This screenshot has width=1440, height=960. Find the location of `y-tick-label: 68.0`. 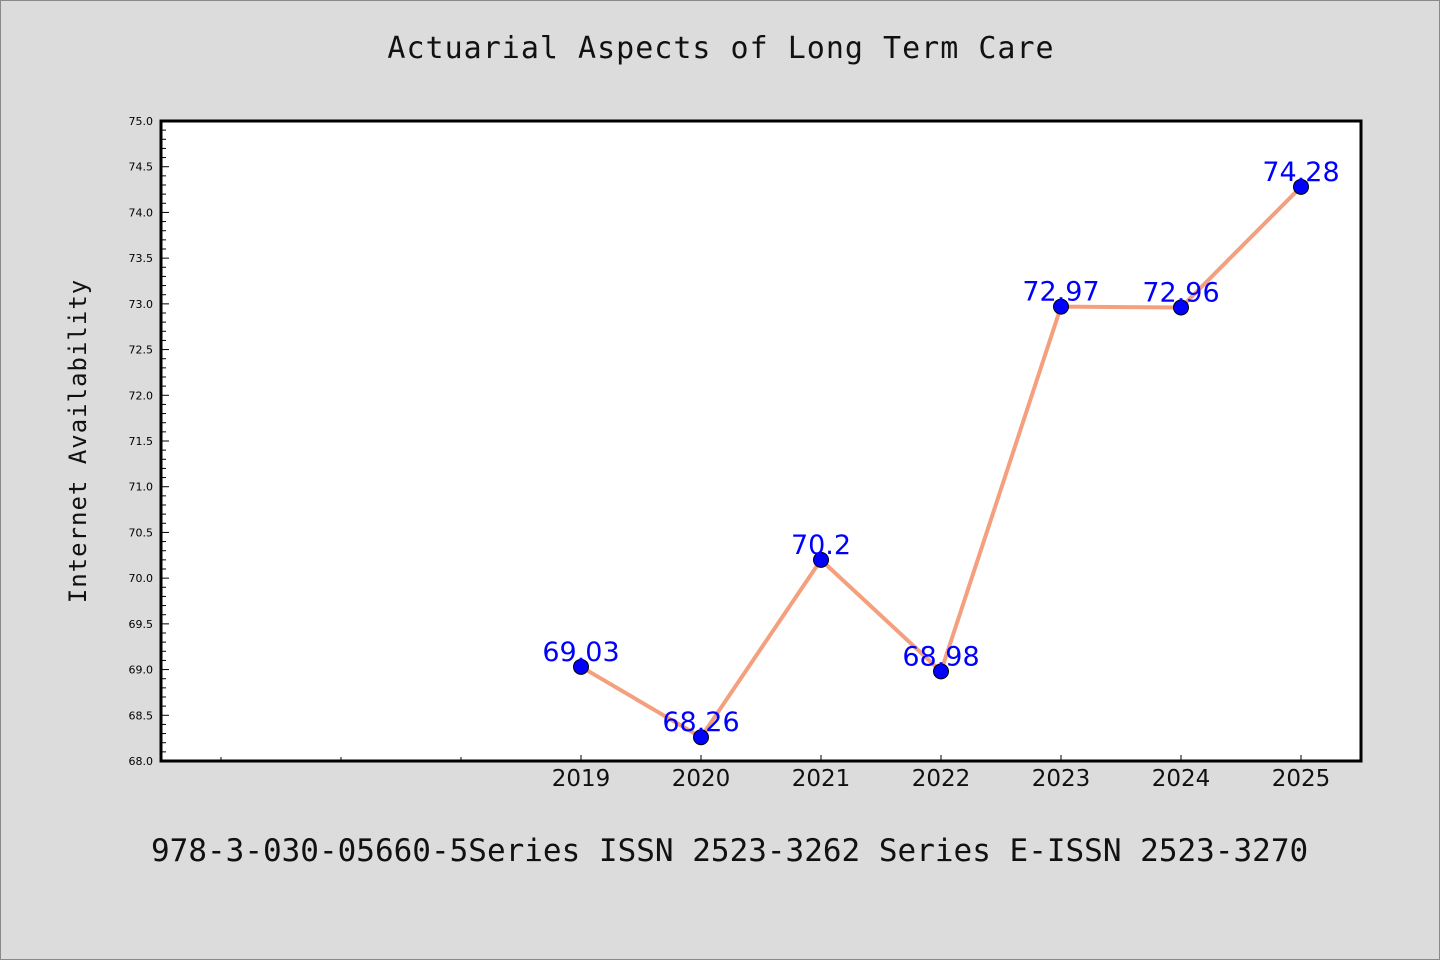

y-tick-label: 68.0 is located at coordinates (141, 761).